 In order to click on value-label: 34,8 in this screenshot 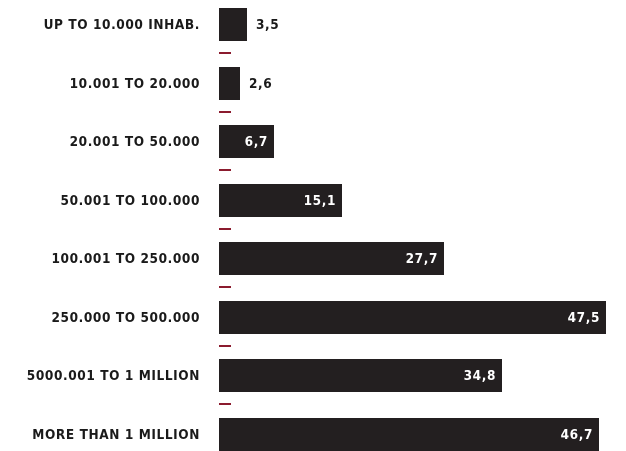, I will do `click(479, 376)`.